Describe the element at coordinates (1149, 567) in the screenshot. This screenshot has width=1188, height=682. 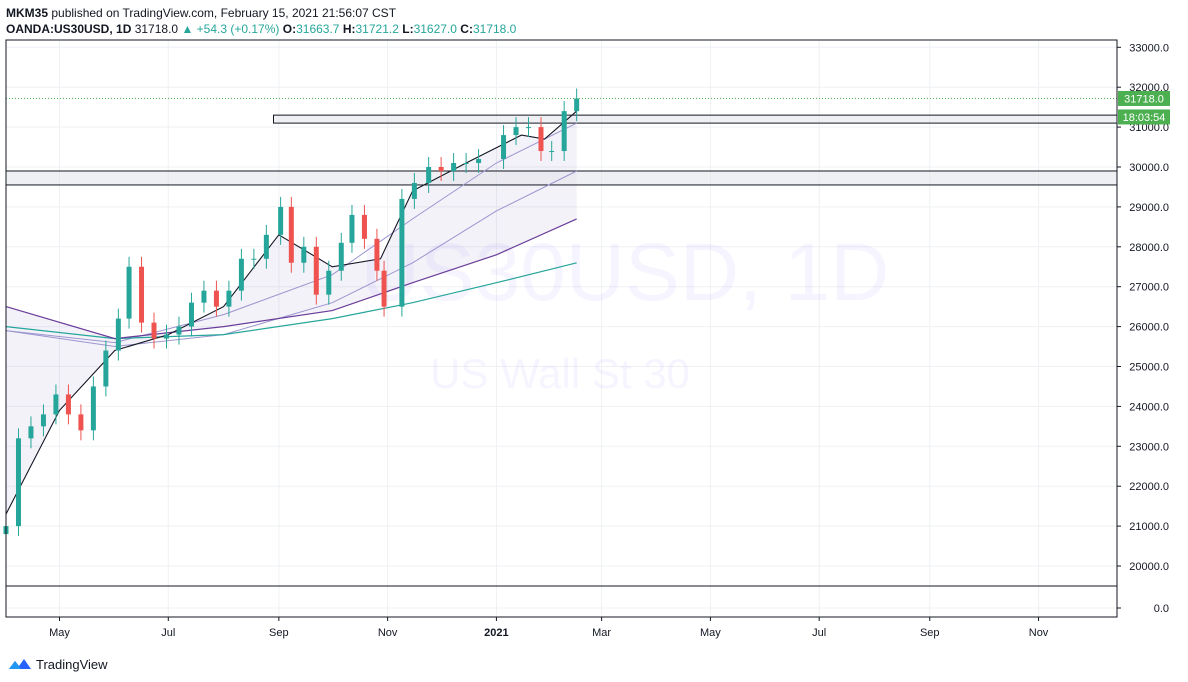
I see `price-tick-label: 20000.0` at that location.